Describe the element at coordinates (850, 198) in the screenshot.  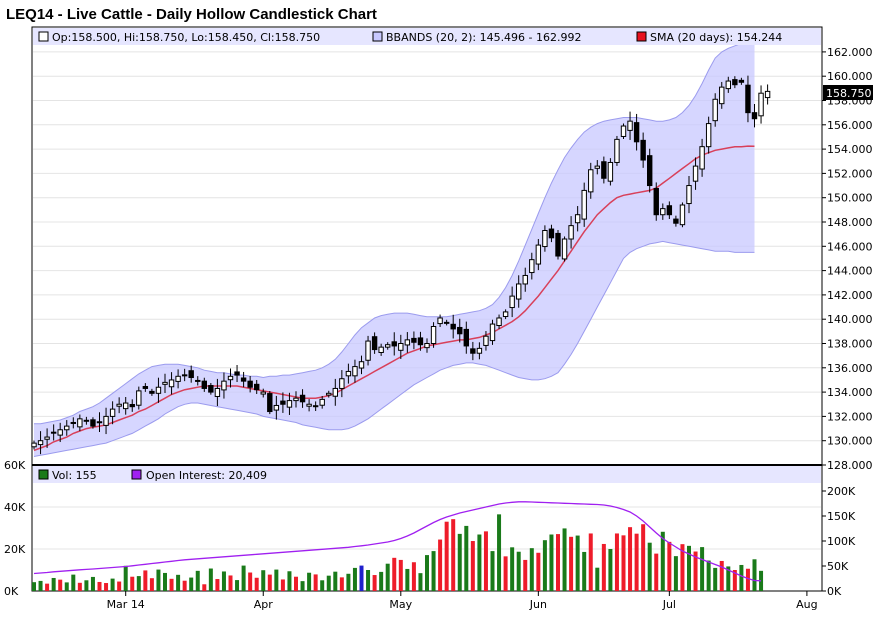
I see `price-tick-label: 150.000` at that location.